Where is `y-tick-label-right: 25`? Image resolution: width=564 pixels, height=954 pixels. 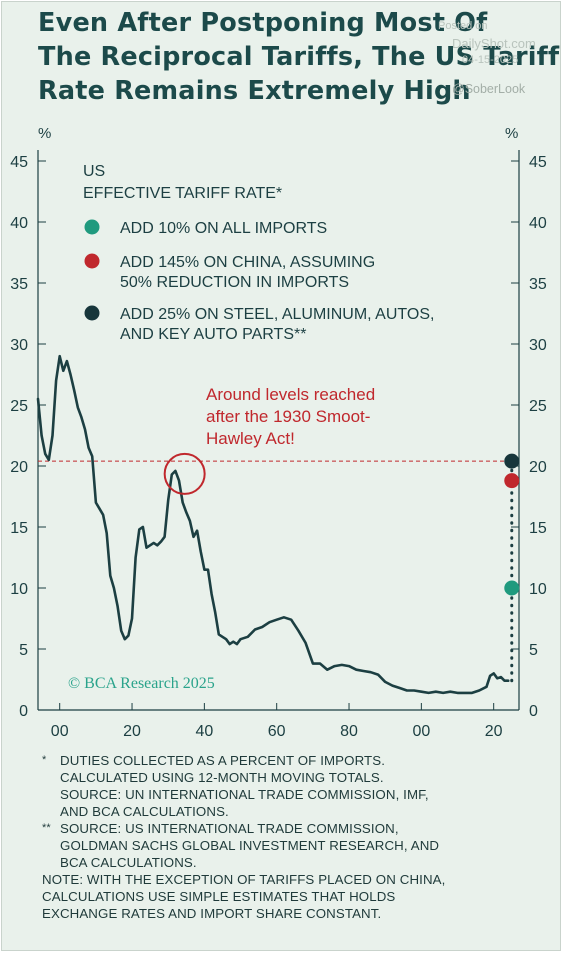 y-tick-label-right: 25 is located at coordinates (538, 406).